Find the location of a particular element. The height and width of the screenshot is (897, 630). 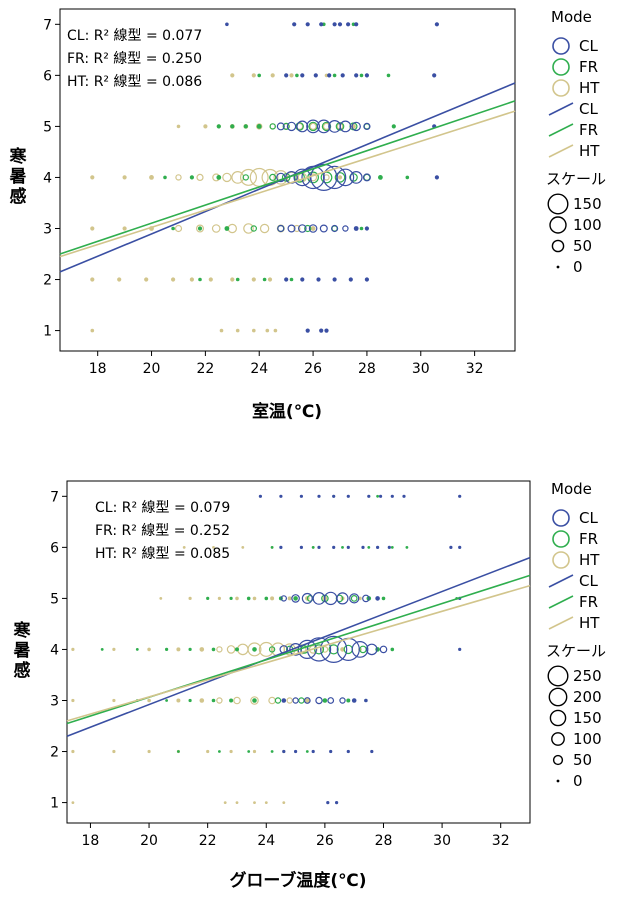

legend-line-cl is located at coordinates (561, 109).